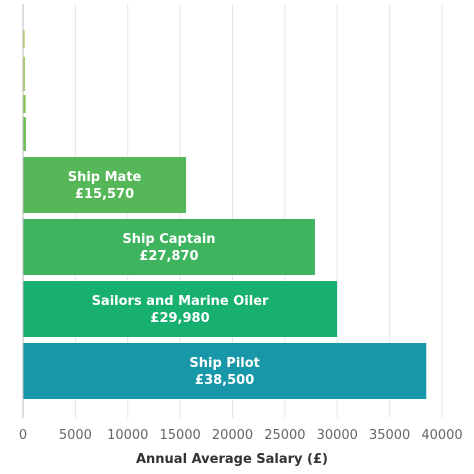  I want to click on bar-value-label-5: £27,870, so click(168, 256).